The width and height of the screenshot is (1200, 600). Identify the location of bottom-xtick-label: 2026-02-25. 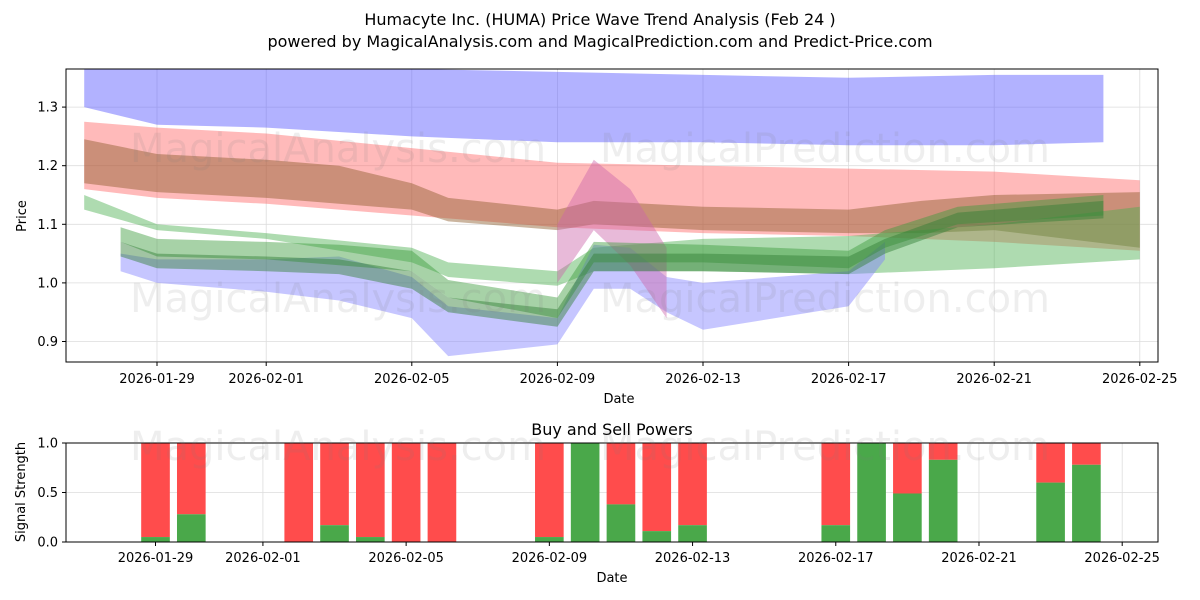
(1122, 558).